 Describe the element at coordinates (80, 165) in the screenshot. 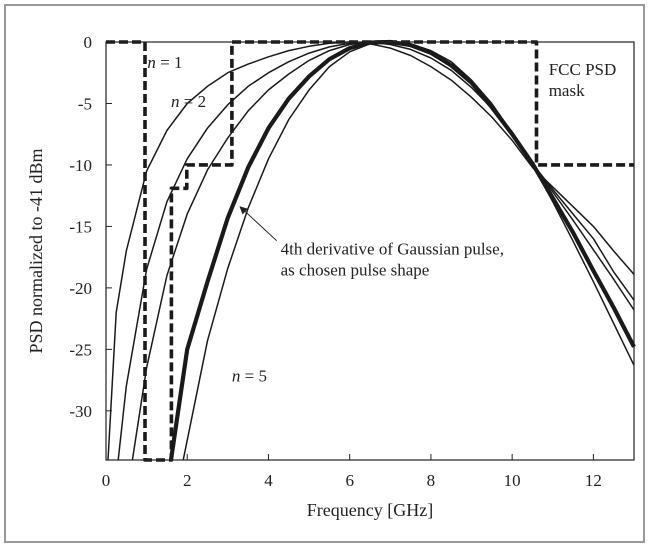

I see `y-tick-label: -10` at that location.